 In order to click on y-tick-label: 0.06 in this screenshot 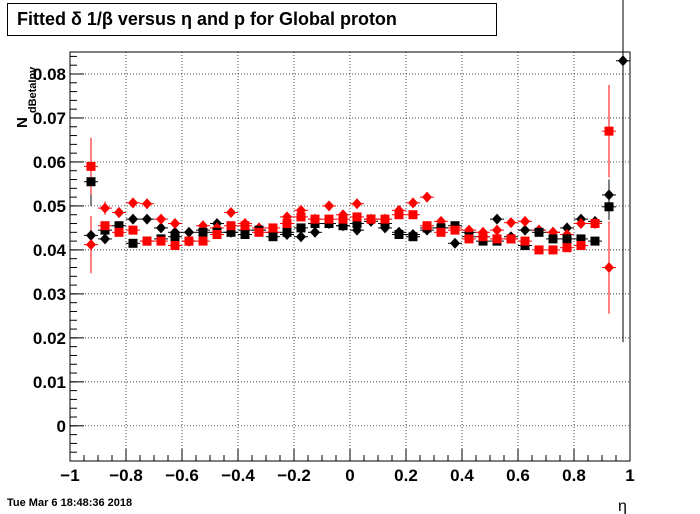, I will do `click(49, 162)`.